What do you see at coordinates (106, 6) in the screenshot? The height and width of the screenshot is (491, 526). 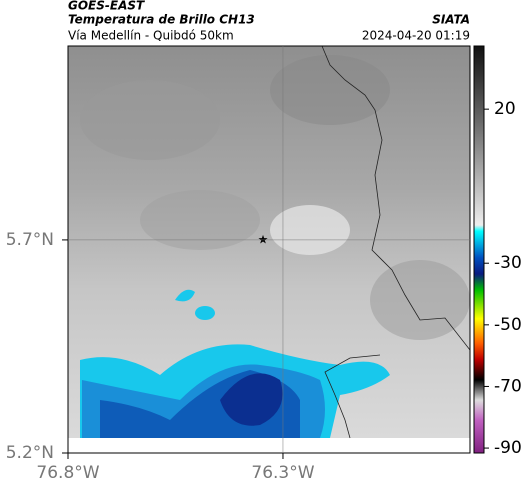 I see `title: GOES-EAST` at bounding box center [106, 6].